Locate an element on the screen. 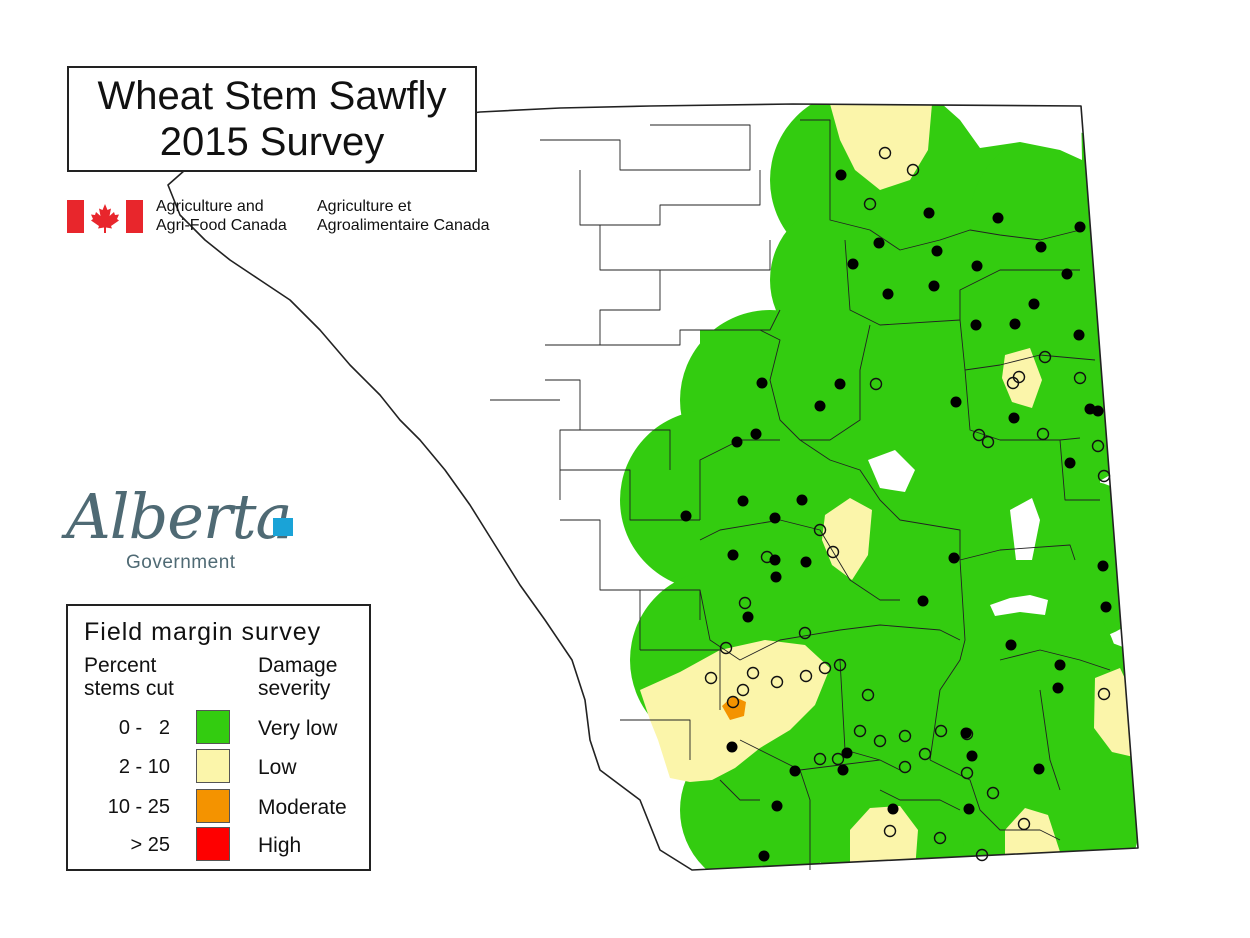  legend-header-severity: Damage severity is located at coordinates (297, 677).